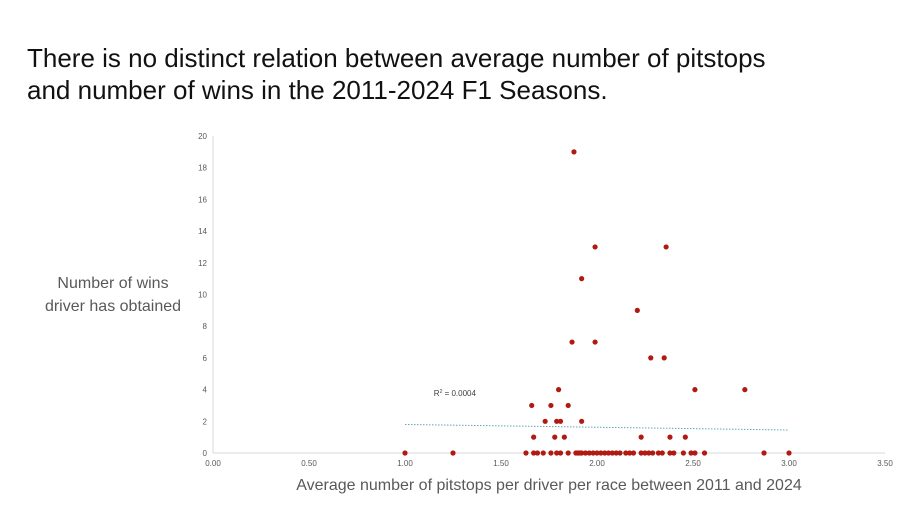 The height and width of the screenshot is (517, 912). What do you see at coordinates (202, 295) in the screenshot?
I see `y-tick-label: 10` at bounding box center [202, 295].